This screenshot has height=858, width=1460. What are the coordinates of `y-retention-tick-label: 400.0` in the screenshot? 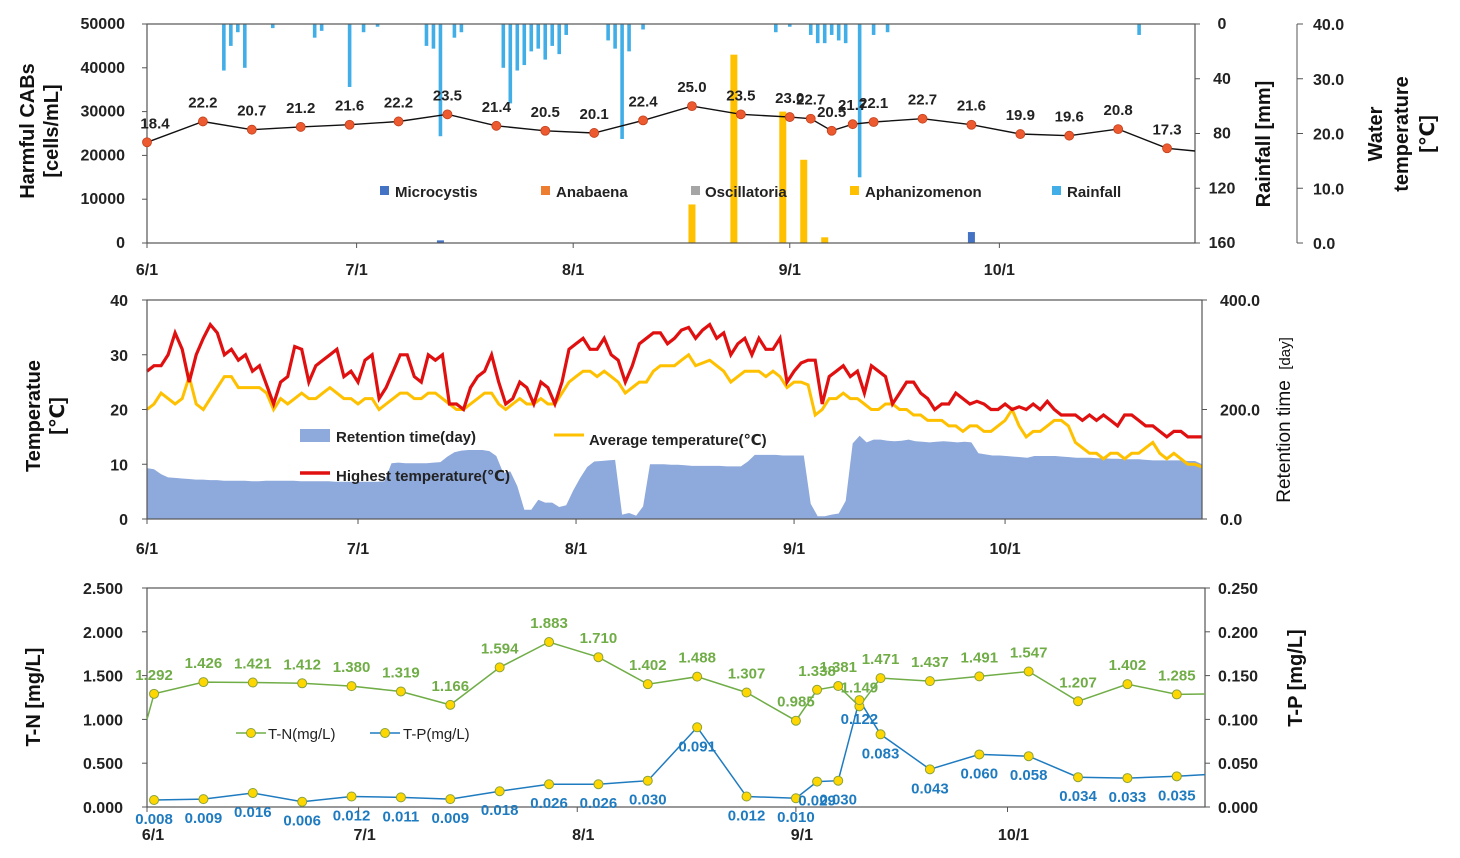 It's located at (1240, 301).